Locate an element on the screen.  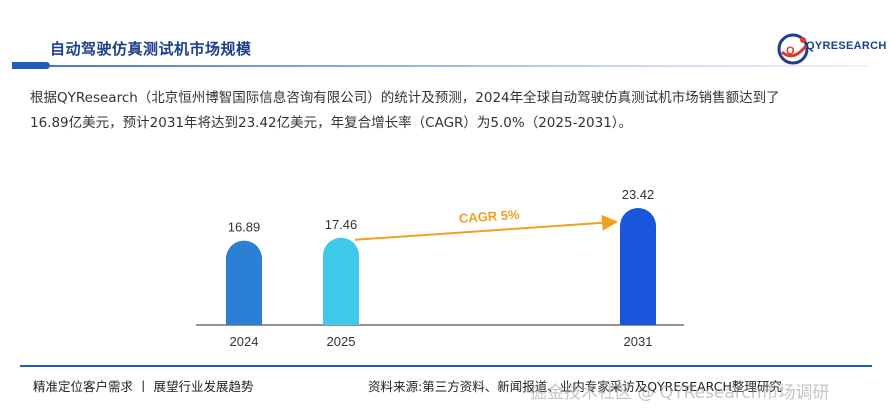
svg-text: Q is located at coordinates (790, 51).